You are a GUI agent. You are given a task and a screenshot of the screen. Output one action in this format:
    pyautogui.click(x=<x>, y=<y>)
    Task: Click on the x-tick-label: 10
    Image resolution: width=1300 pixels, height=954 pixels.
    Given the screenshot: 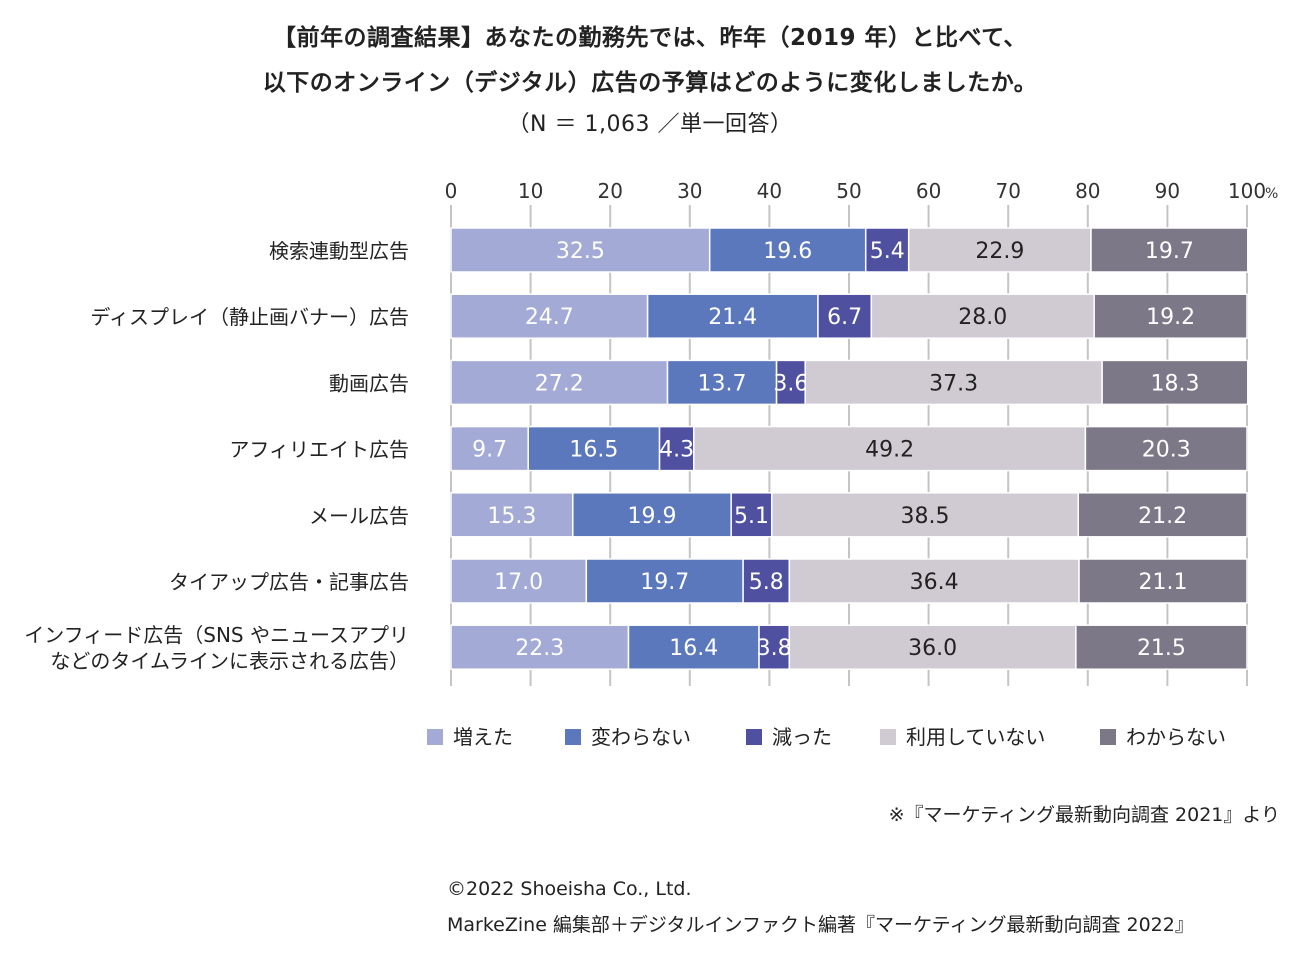 What is the action you would take?
    pyautogui.click(x=530, y=191)
    